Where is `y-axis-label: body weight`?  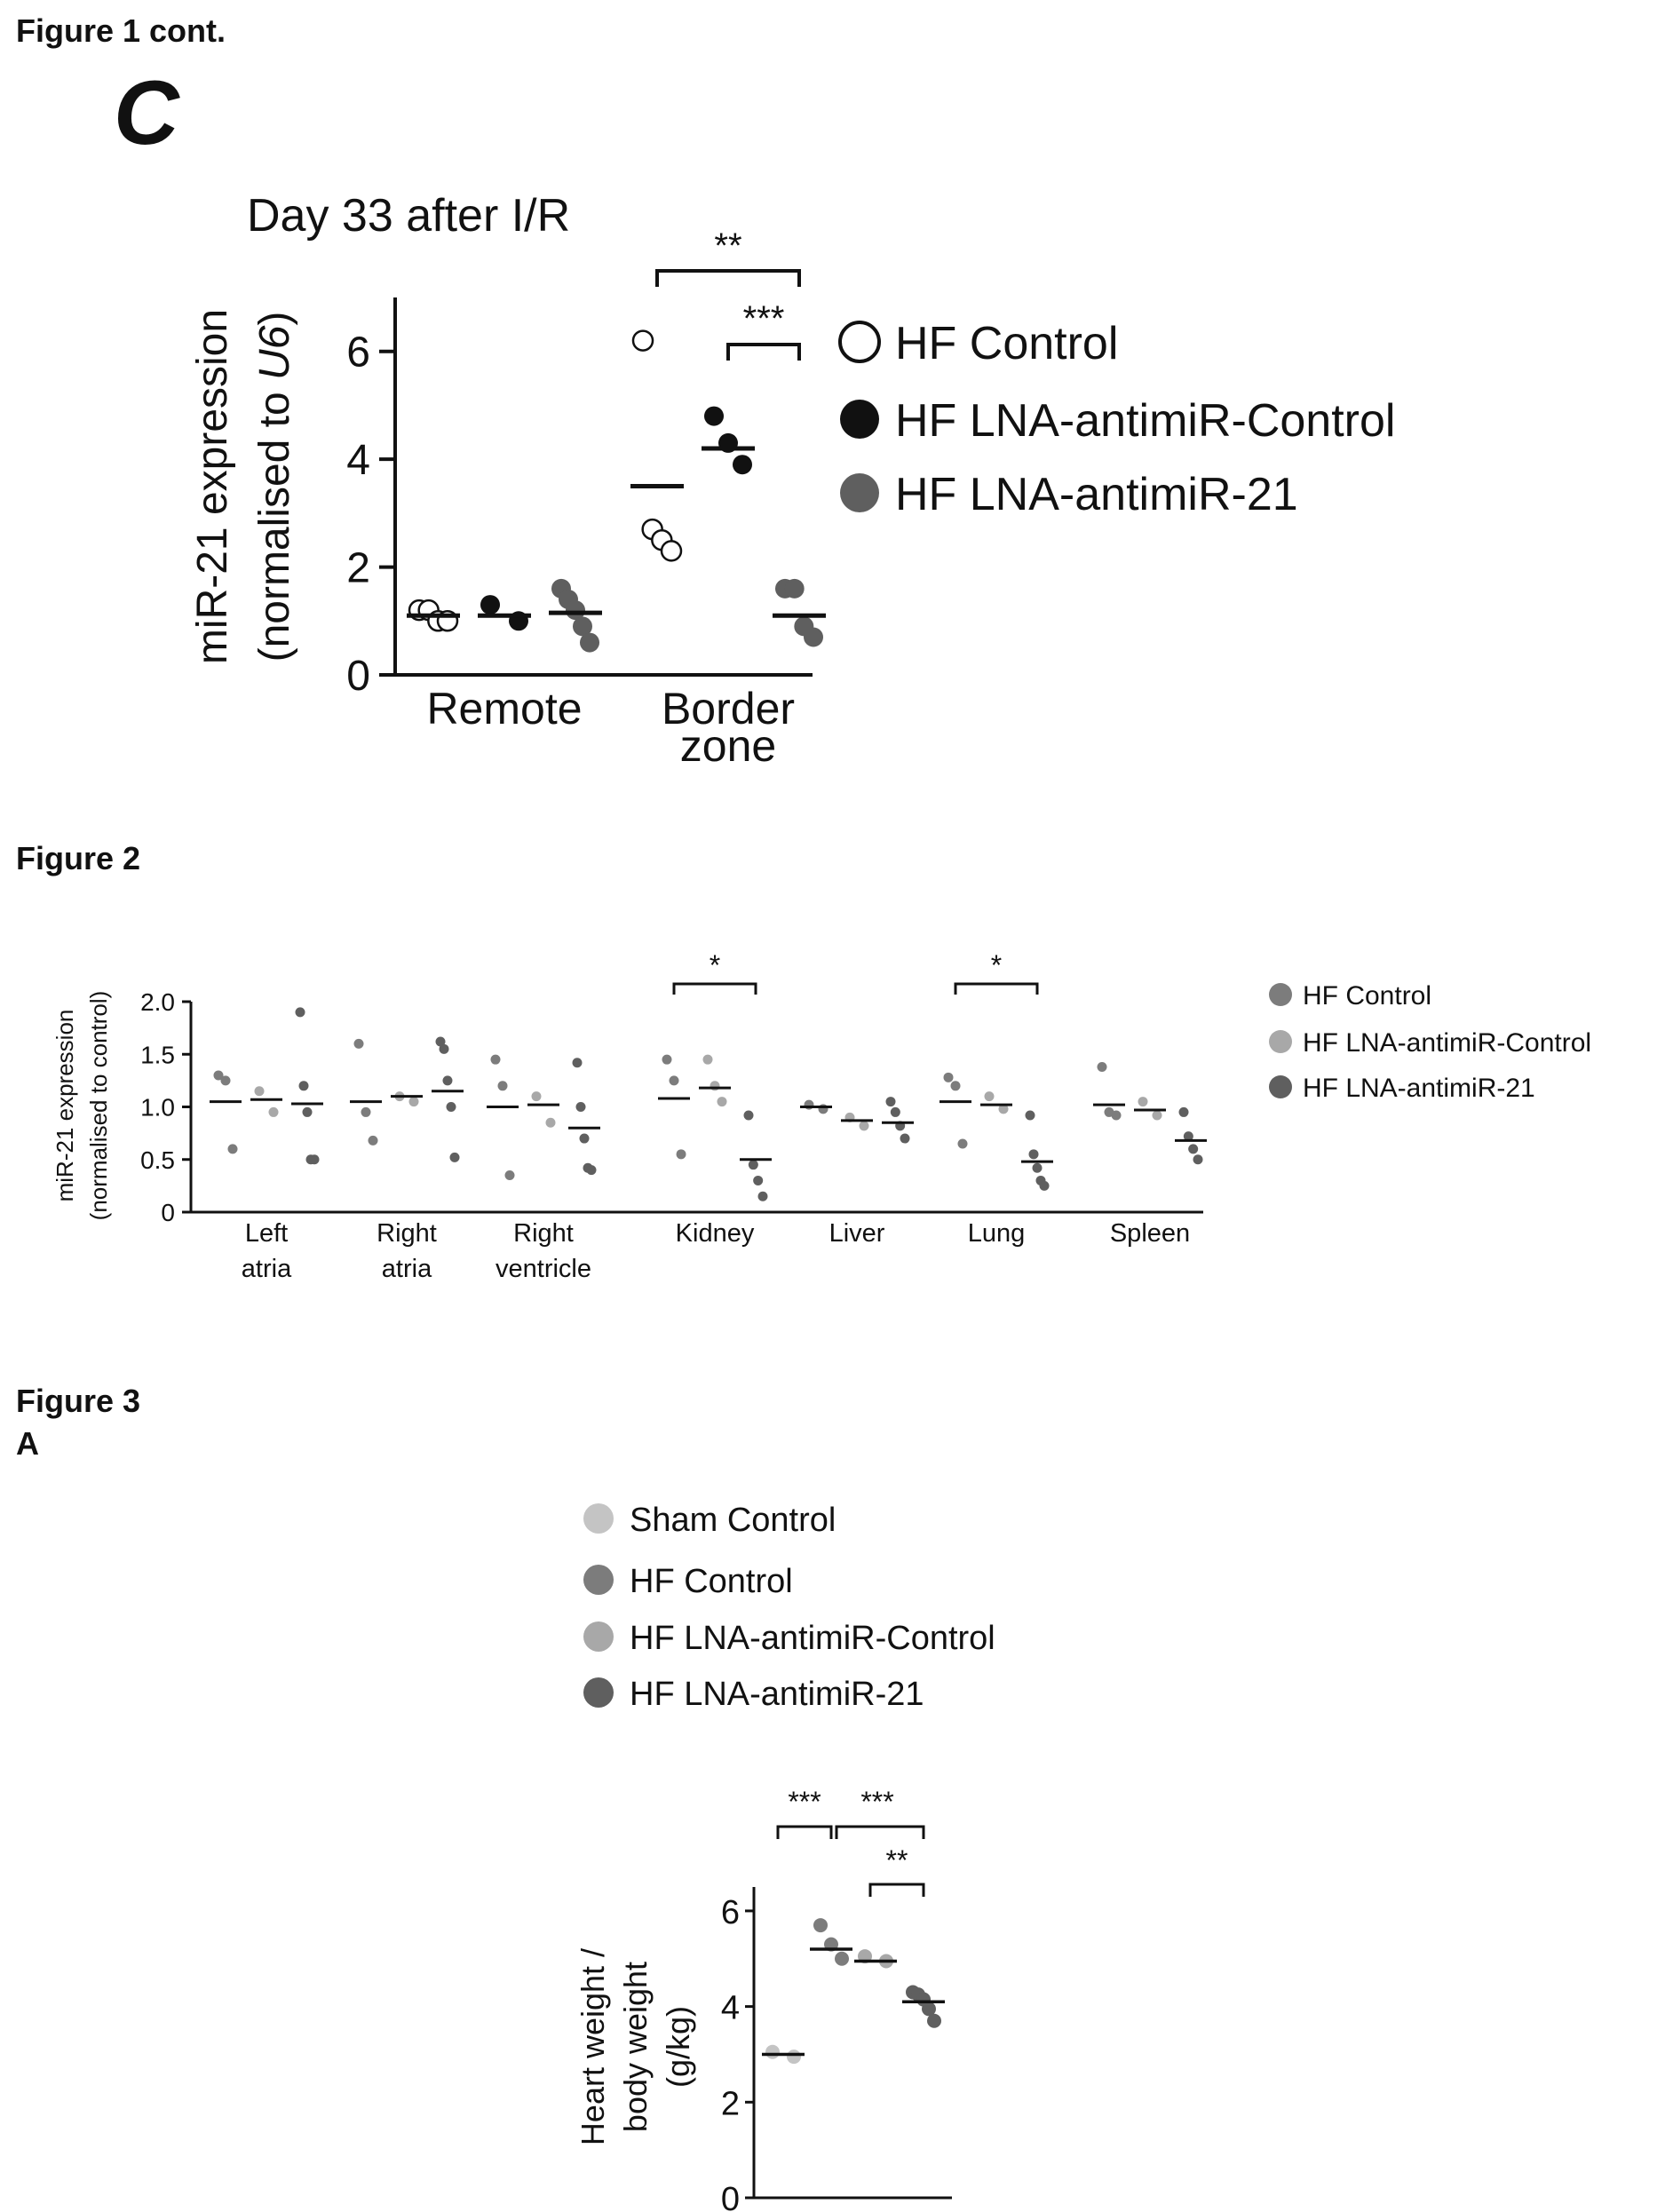 y-axis-label: body weight is located at coordinates (635, 2047).